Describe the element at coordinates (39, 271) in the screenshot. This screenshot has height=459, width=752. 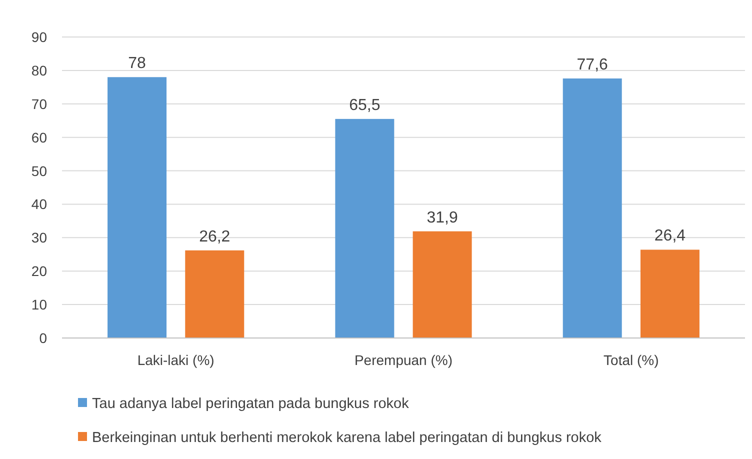
I see `y-tick-label: 20` at that location.